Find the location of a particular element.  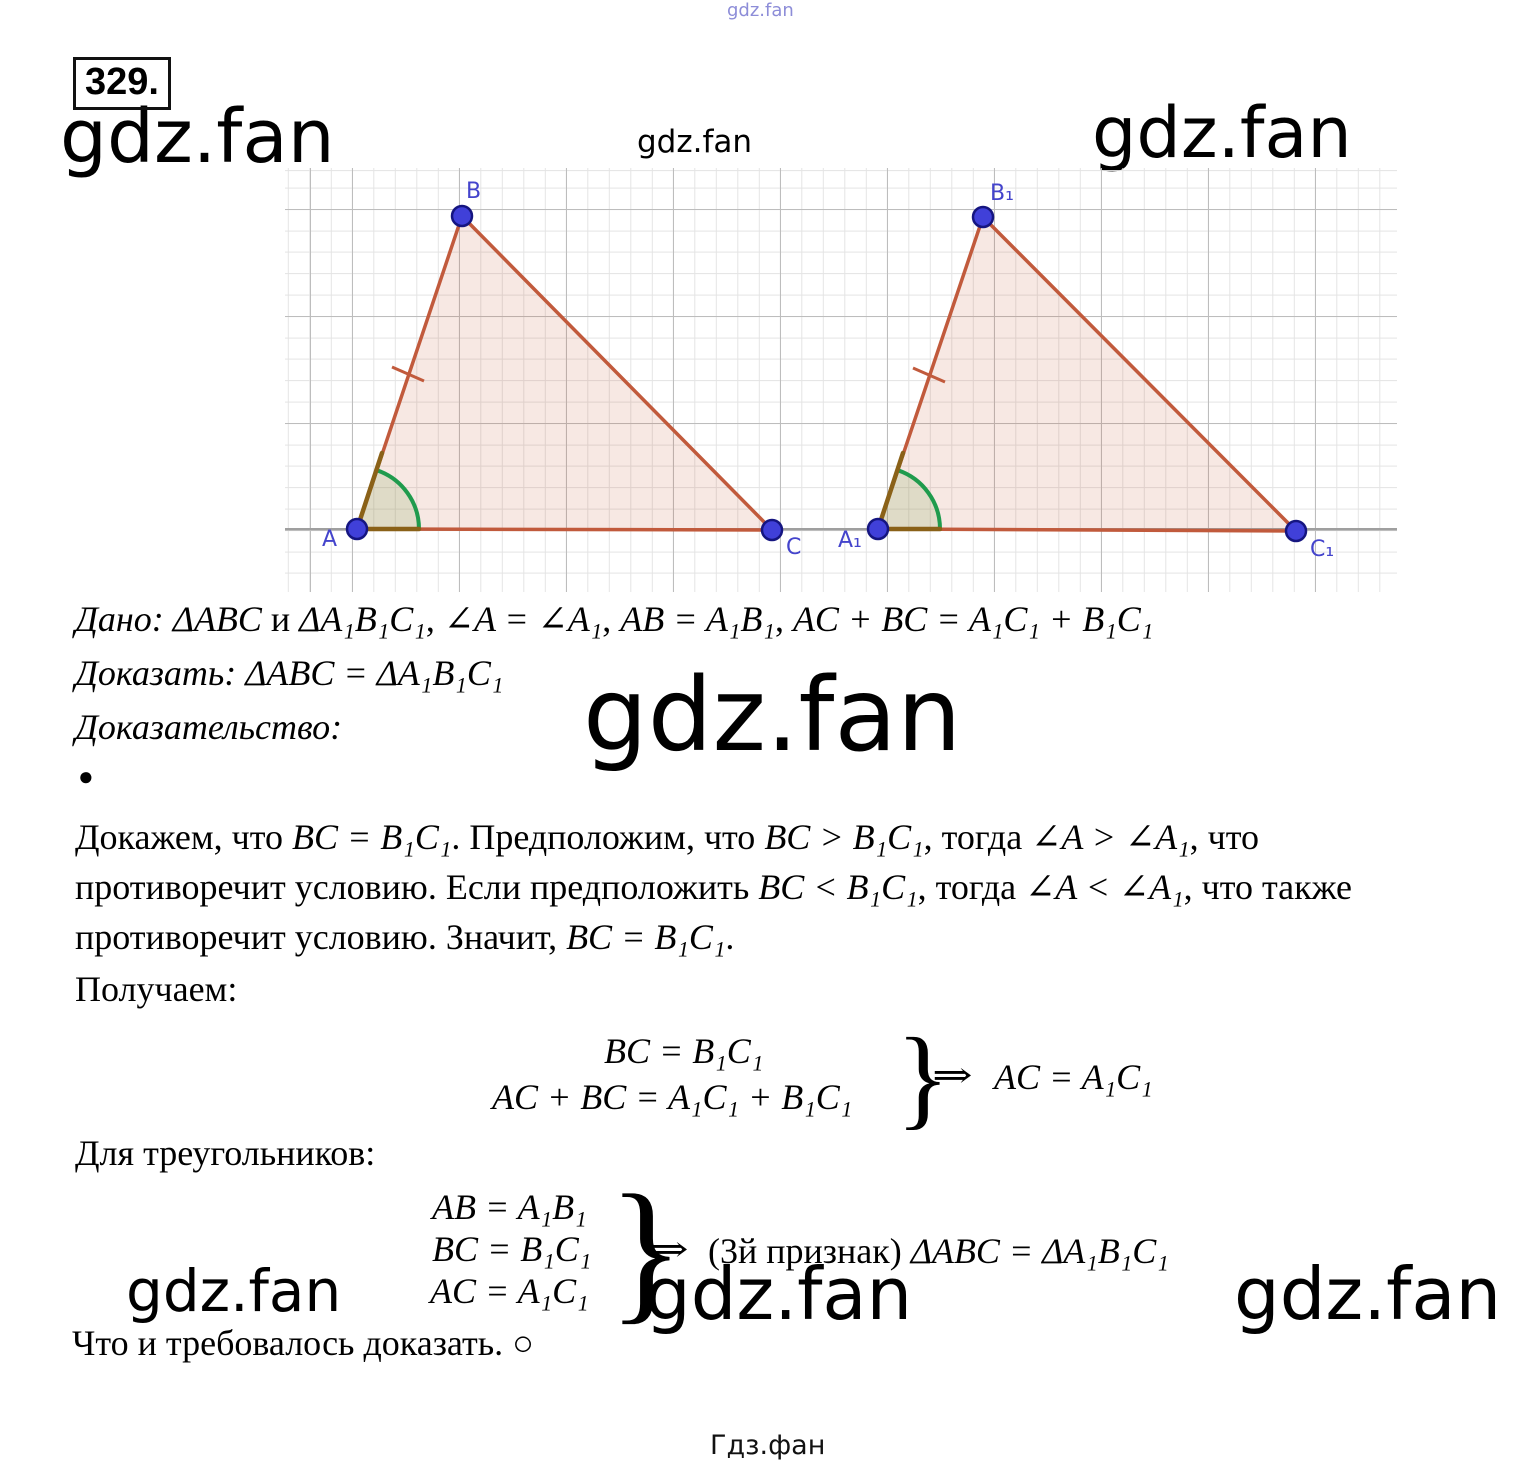

triangle-A1B1C1-shape is located at coordinates (1087, 374).